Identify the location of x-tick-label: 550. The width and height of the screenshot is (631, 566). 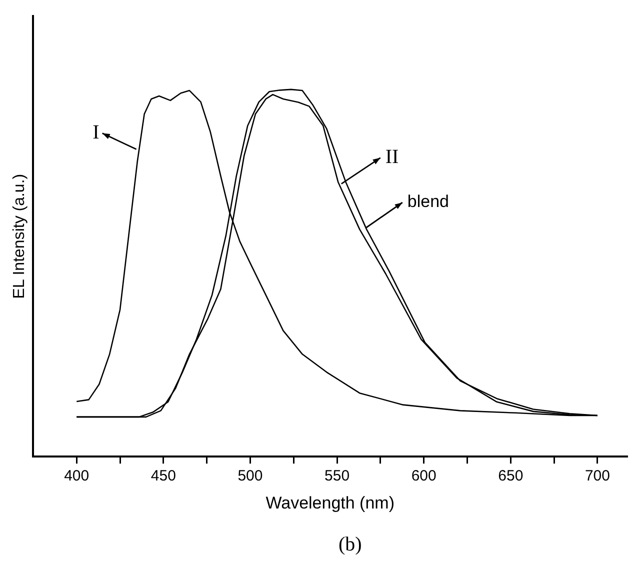
(337, 476).